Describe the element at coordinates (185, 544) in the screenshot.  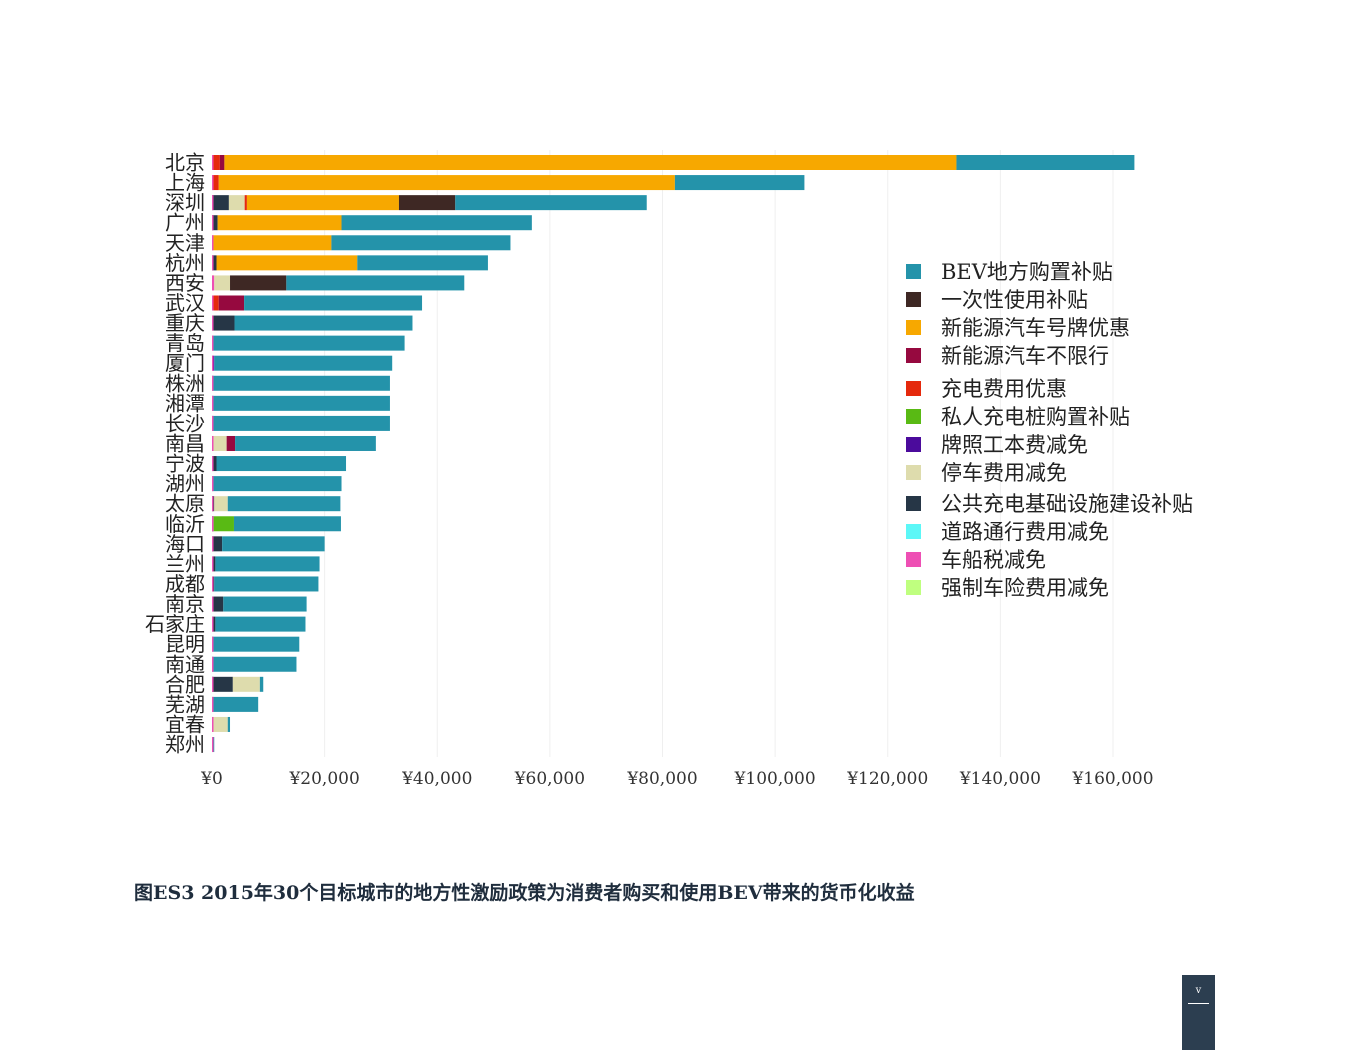
I see `category-label: 海口` at that location.